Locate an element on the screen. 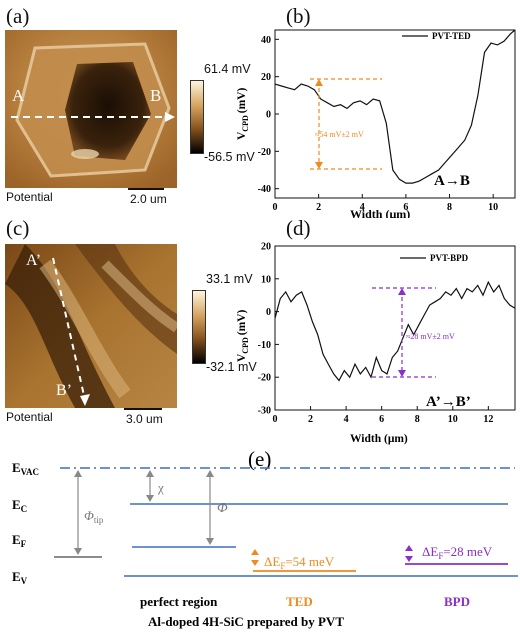 The width and height of the screenshot is (520, 634). panel-b-xlabel: Width (μm) is located at coordinates (380, 212).